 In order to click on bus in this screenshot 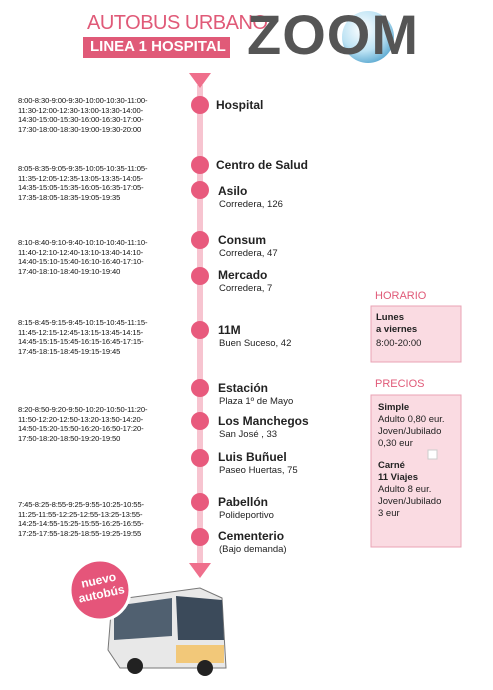, I will do `click(167, 631)`.